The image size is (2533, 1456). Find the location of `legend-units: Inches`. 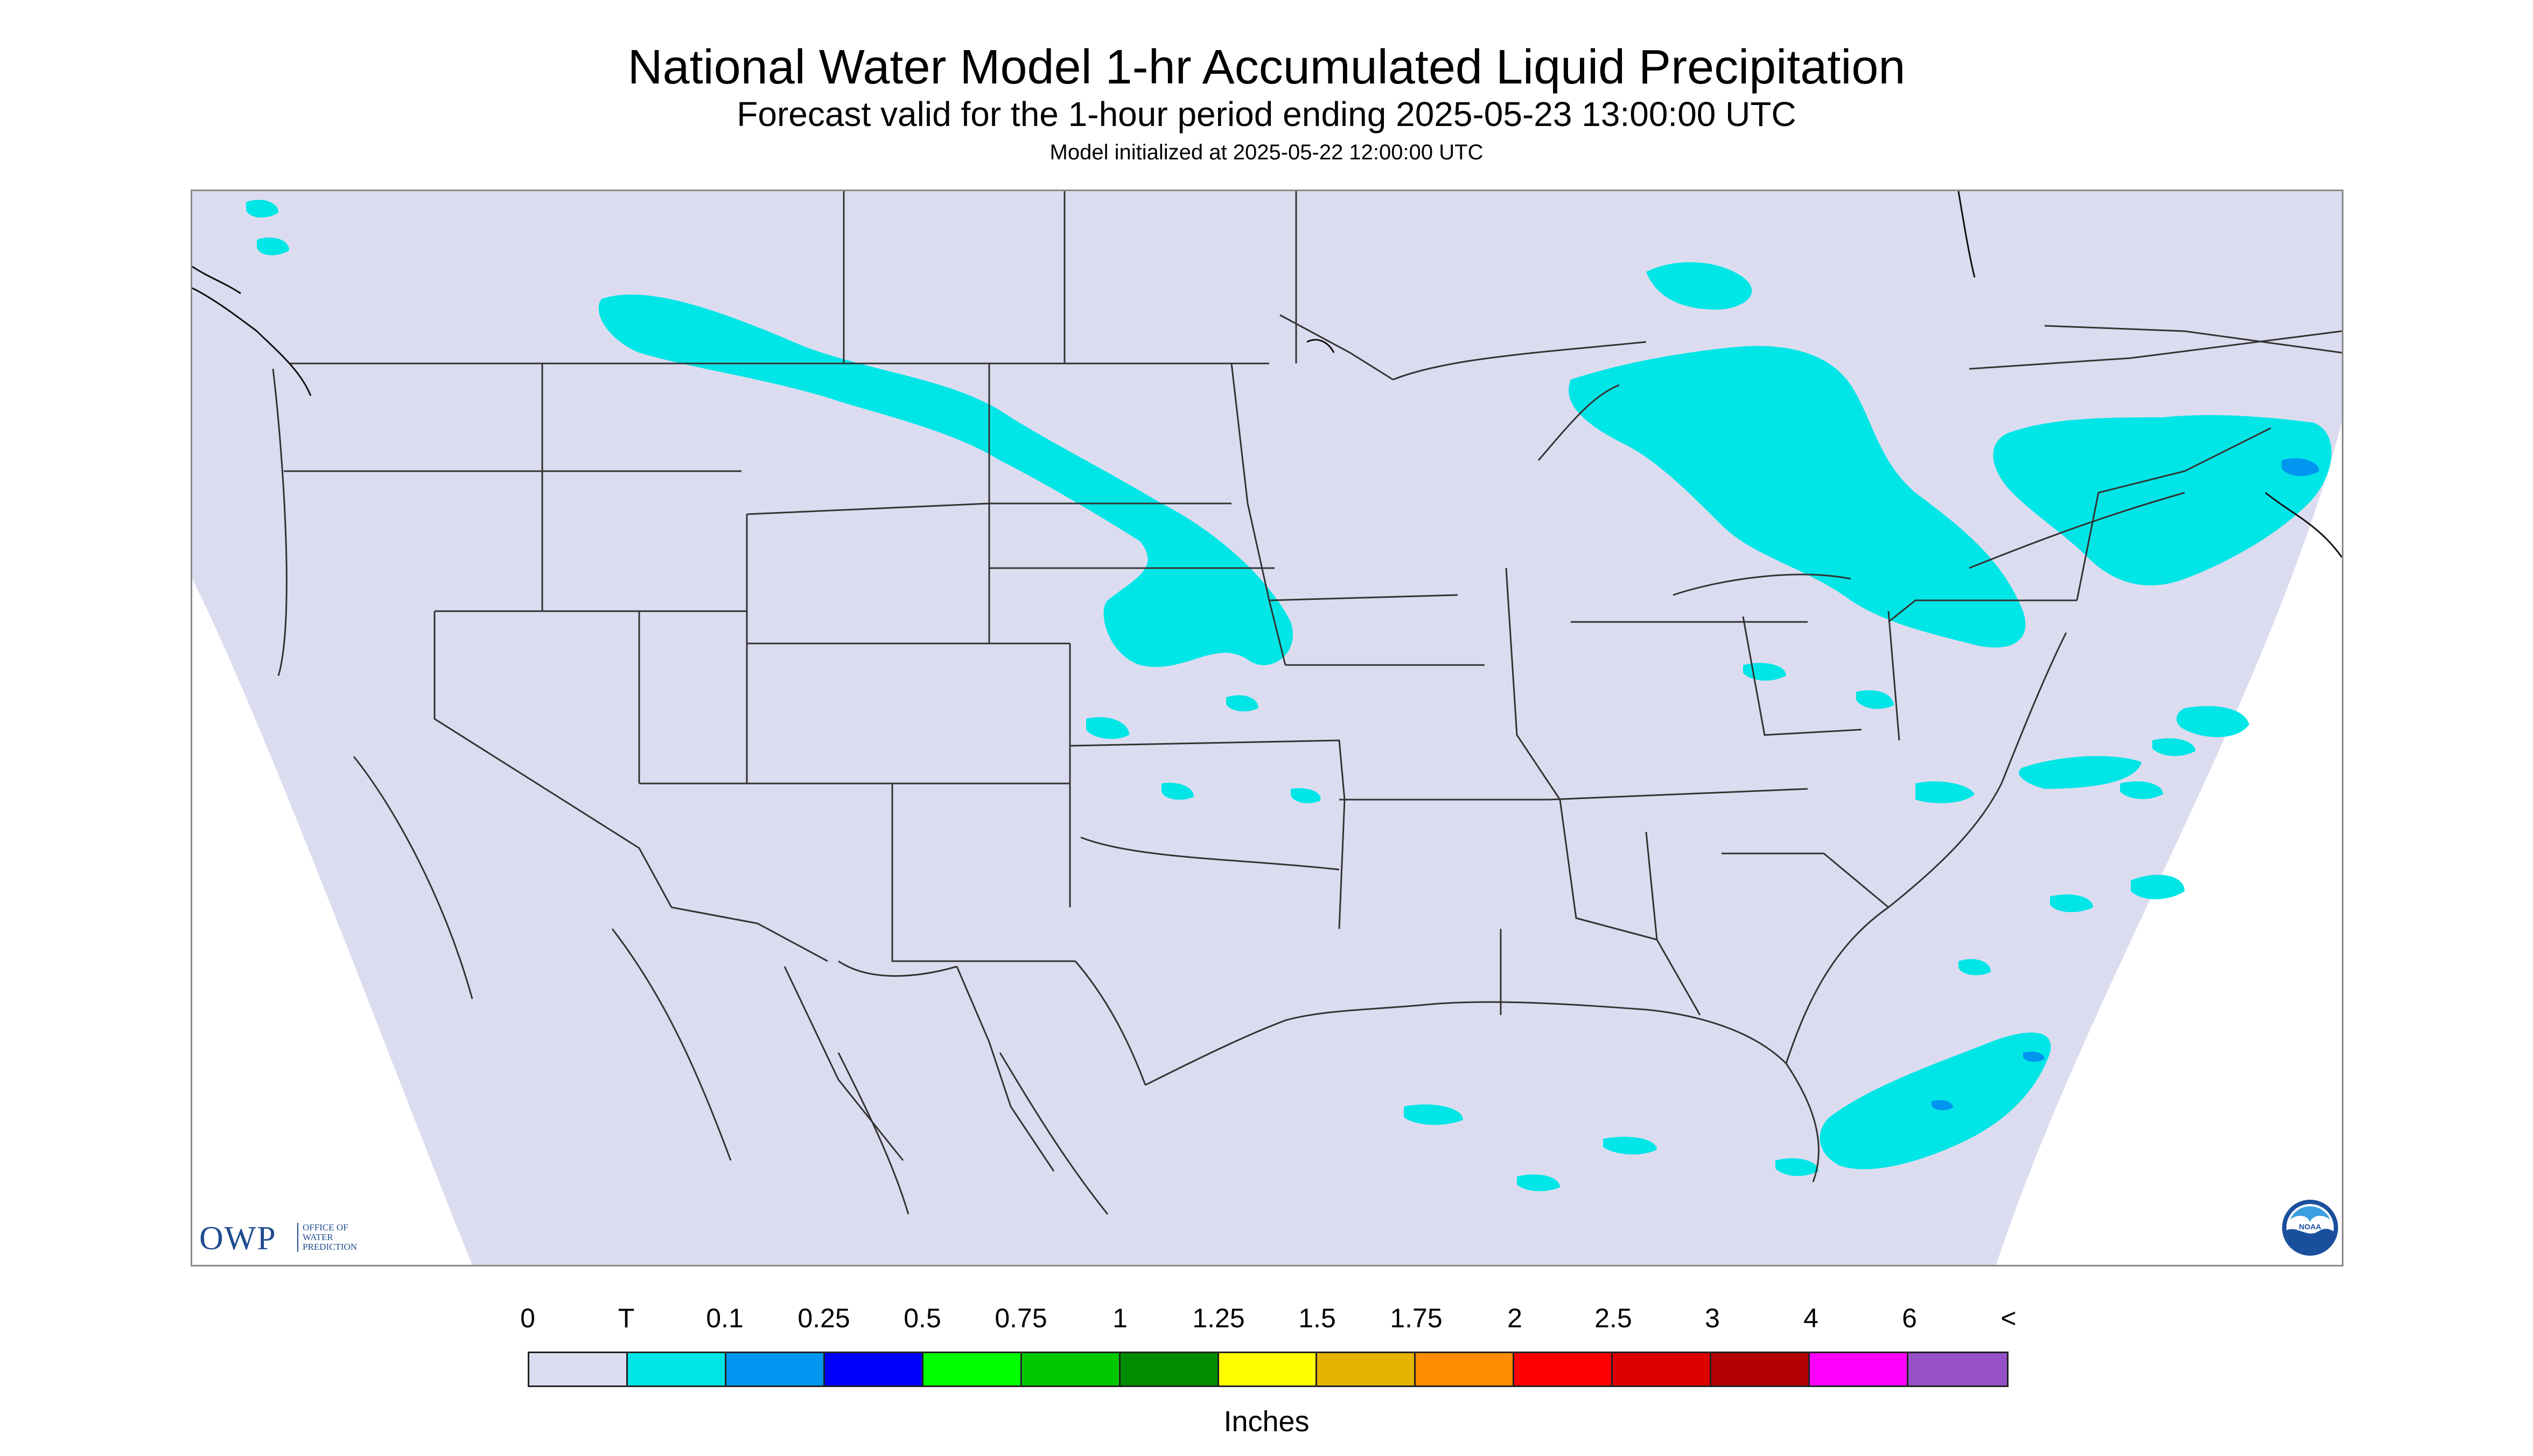

legend-units: Inches is located at coordinates (1266, 1421).